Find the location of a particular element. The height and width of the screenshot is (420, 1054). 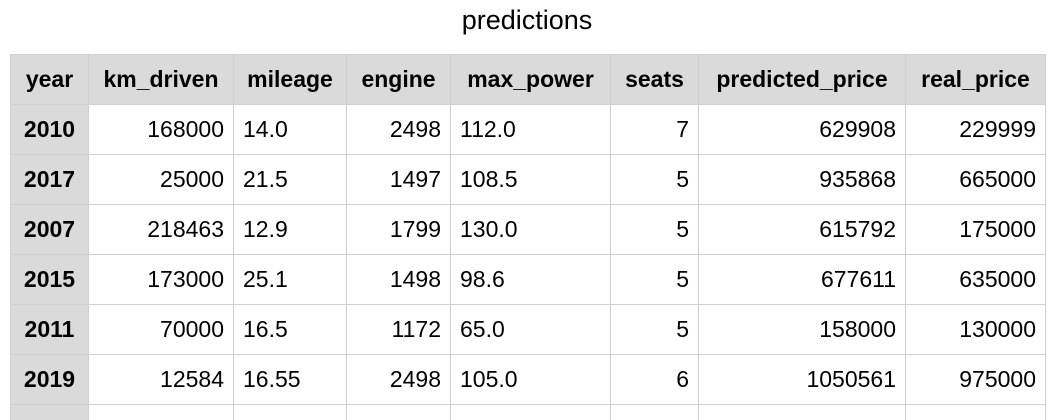

year-cell: 2010 is located at coordinates (49, 129).